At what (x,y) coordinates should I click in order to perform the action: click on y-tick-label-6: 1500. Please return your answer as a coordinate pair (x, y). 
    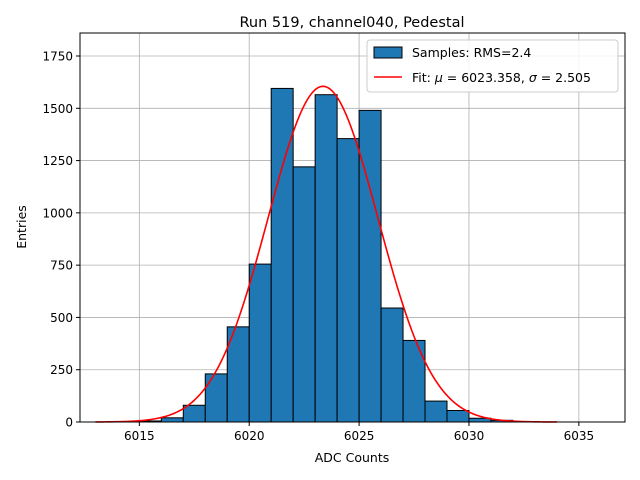
    Looking at the image, I should click on (57, 109).